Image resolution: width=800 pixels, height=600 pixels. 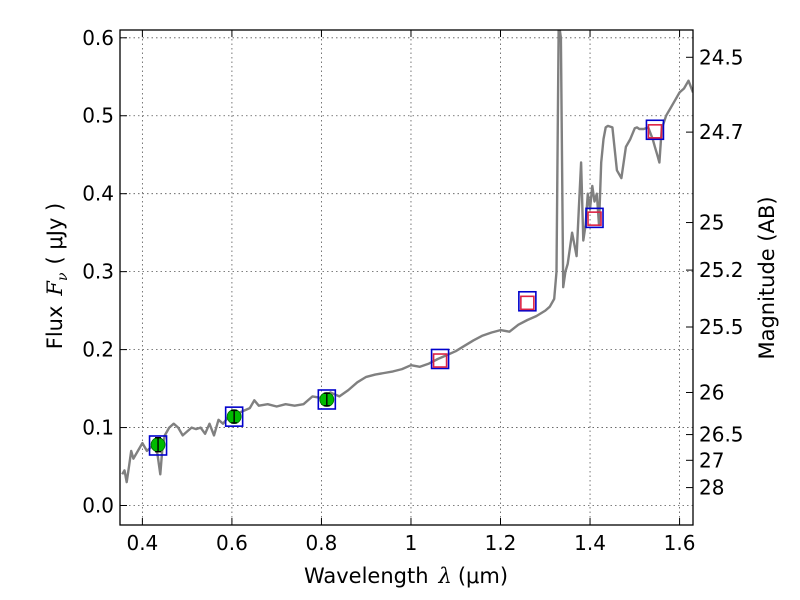 What do you see at coordinates (721, 57) in the screenshot?
I see `right-tick-label: 24.5` at bounding box center [721, 57].